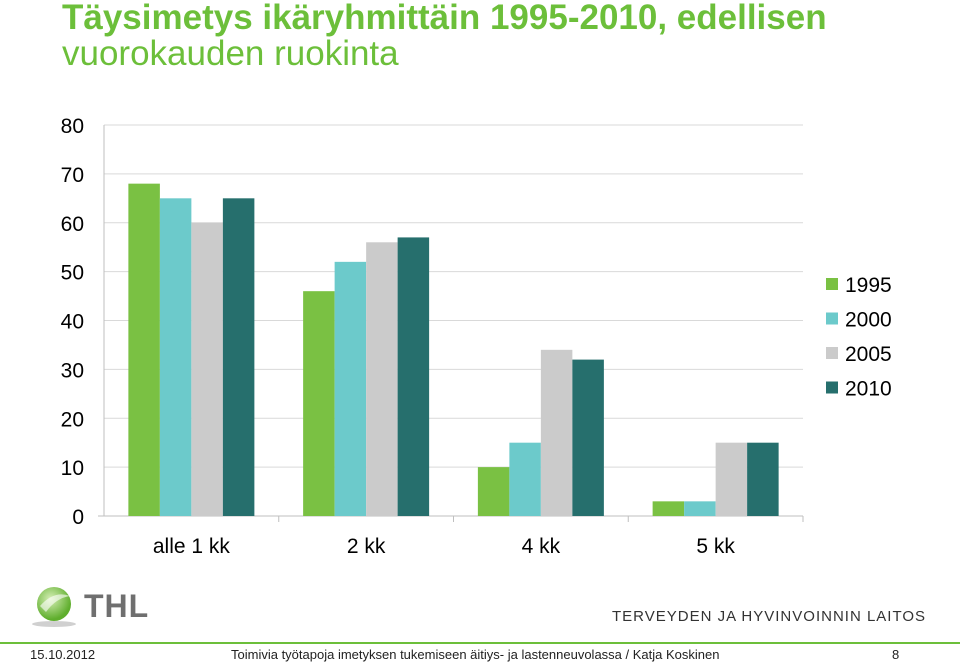 The image size is (960, 663). Describe the element at coordinates (769, 616) in the screenshot. I see `institute-name: TERVEYDEN JA HYVINVOINNIN LAITOS` at that location.